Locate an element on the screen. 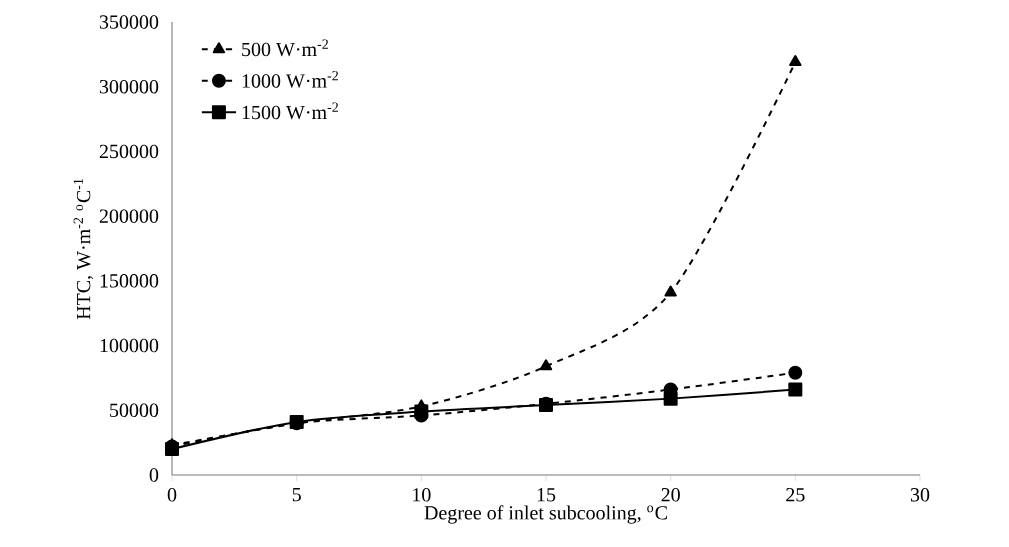  y-tick-label: 150000 is located at coordinates (129, 281).